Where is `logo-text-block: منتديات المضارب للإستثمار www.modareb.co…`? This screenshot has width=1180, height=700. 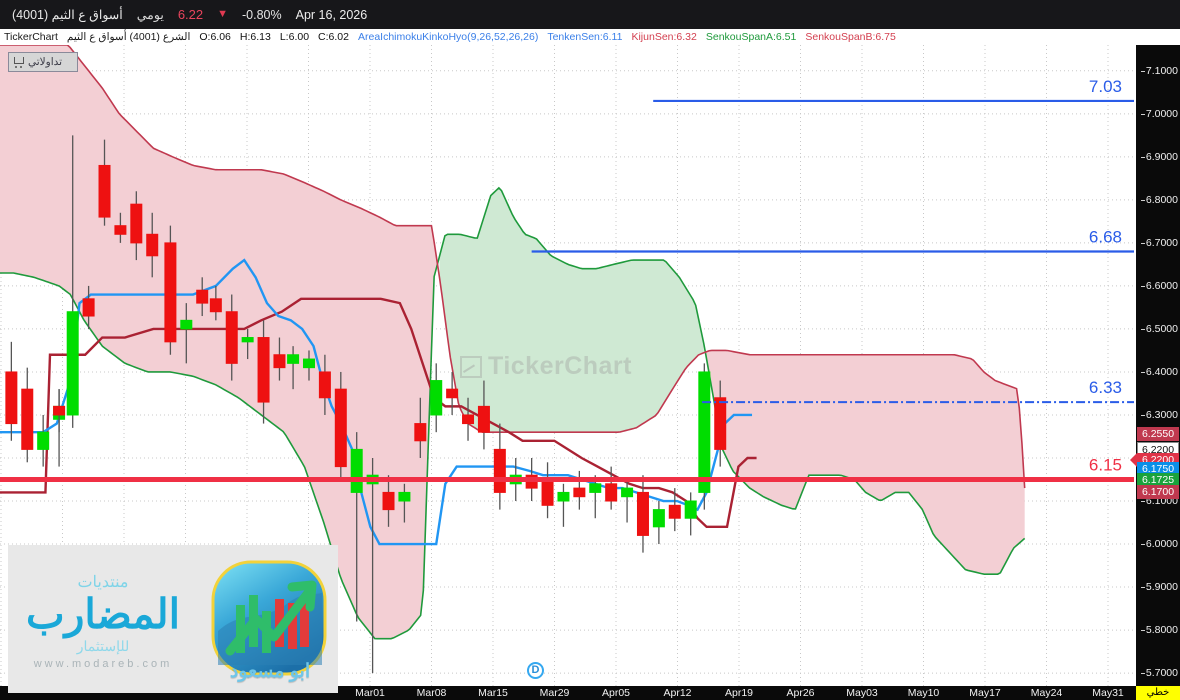 logo-text-block: منتديات المضارب للإستثمار www.modareb.co… is located at coordinates (106, 619).